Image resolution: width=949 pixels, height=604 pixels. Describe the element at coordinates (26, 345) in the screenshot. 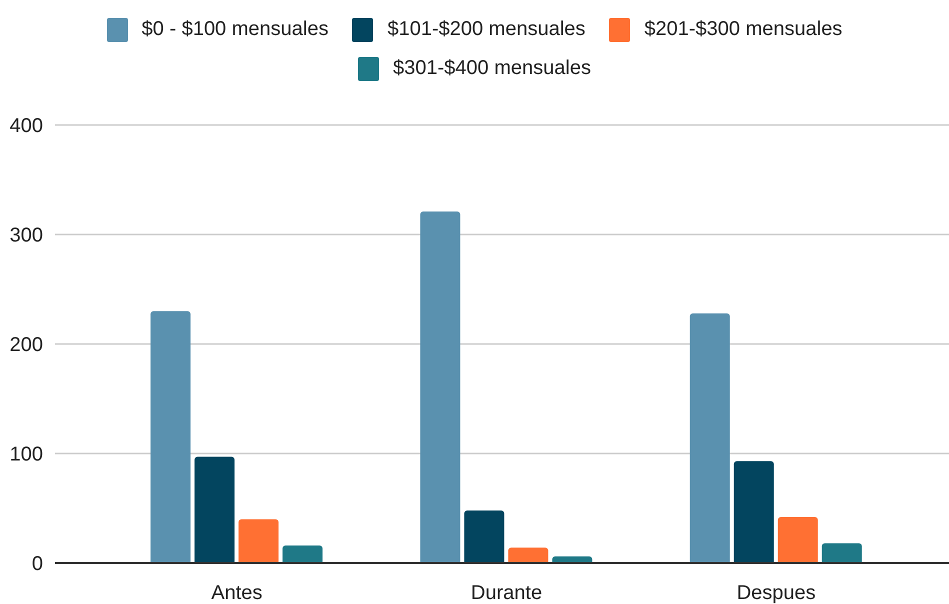

I see `y-tick-label: 200` at that location.